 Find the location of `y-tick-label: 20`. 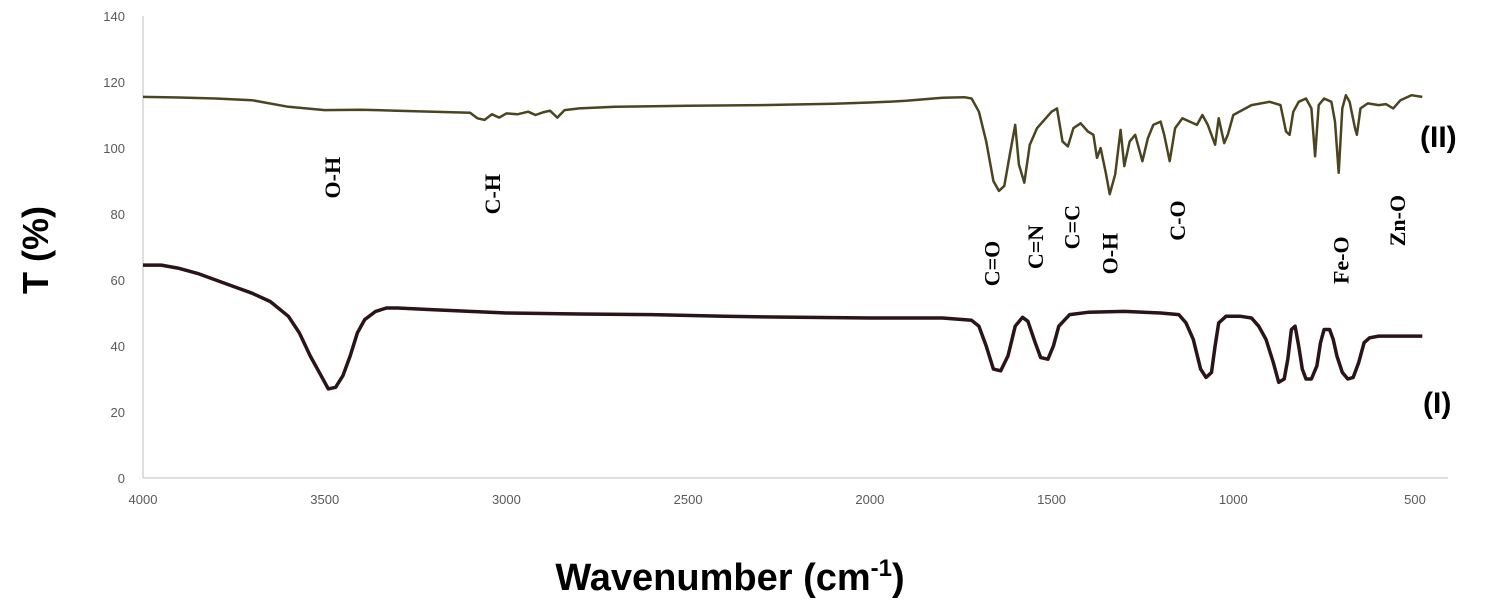

y-tick-label: 20 is located at coordinates (118, 412).